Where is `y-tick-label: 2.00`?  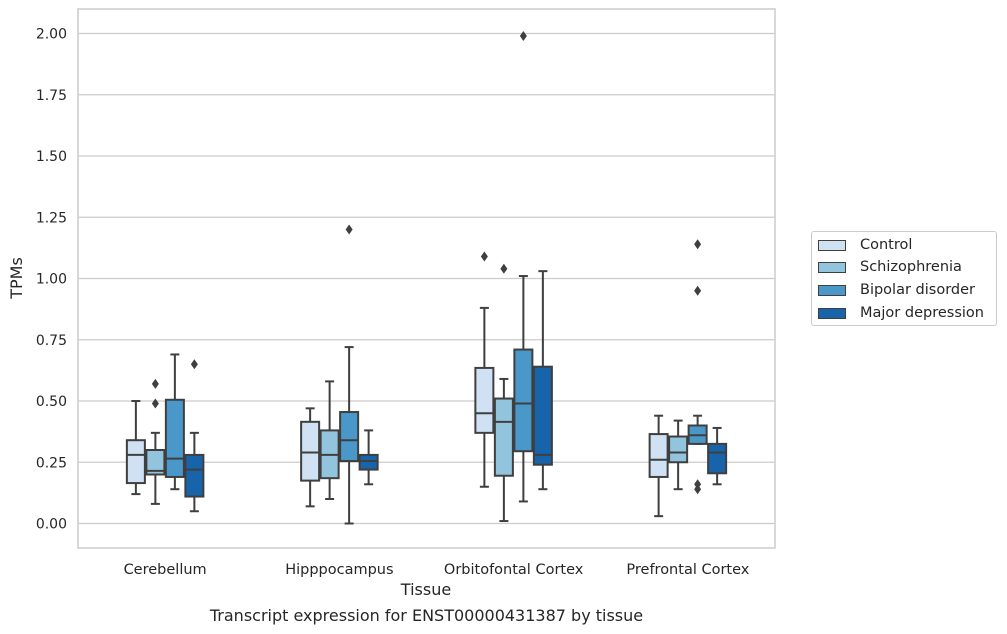 y-tick-label: 2.00 is located at coordinates (51, 35).